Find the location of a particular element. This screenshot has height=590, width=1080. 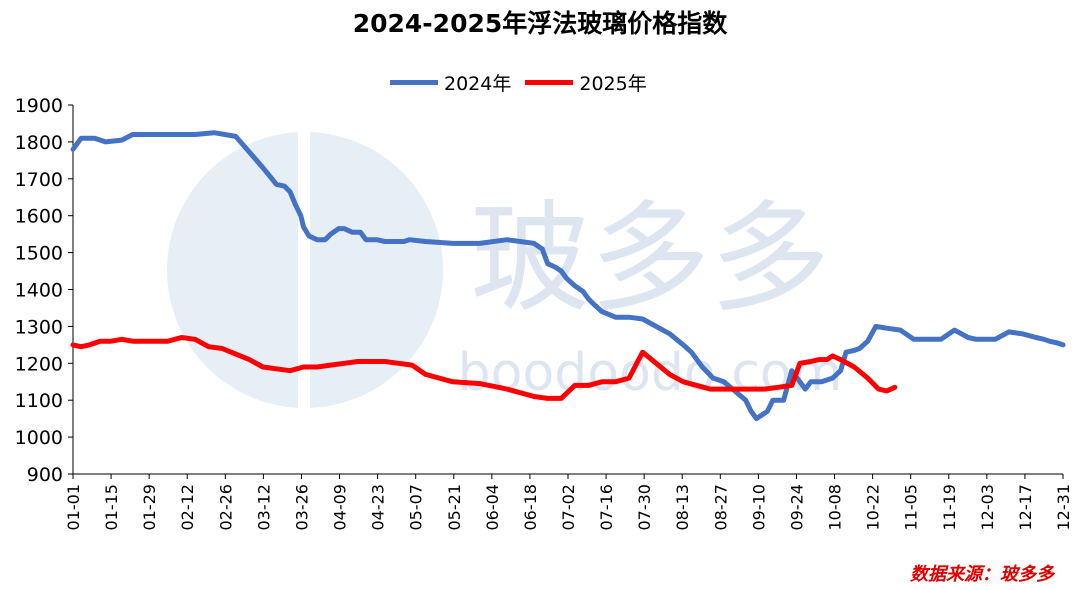

legend-label-2025: 2025年 is located at coordinates (613, 83).